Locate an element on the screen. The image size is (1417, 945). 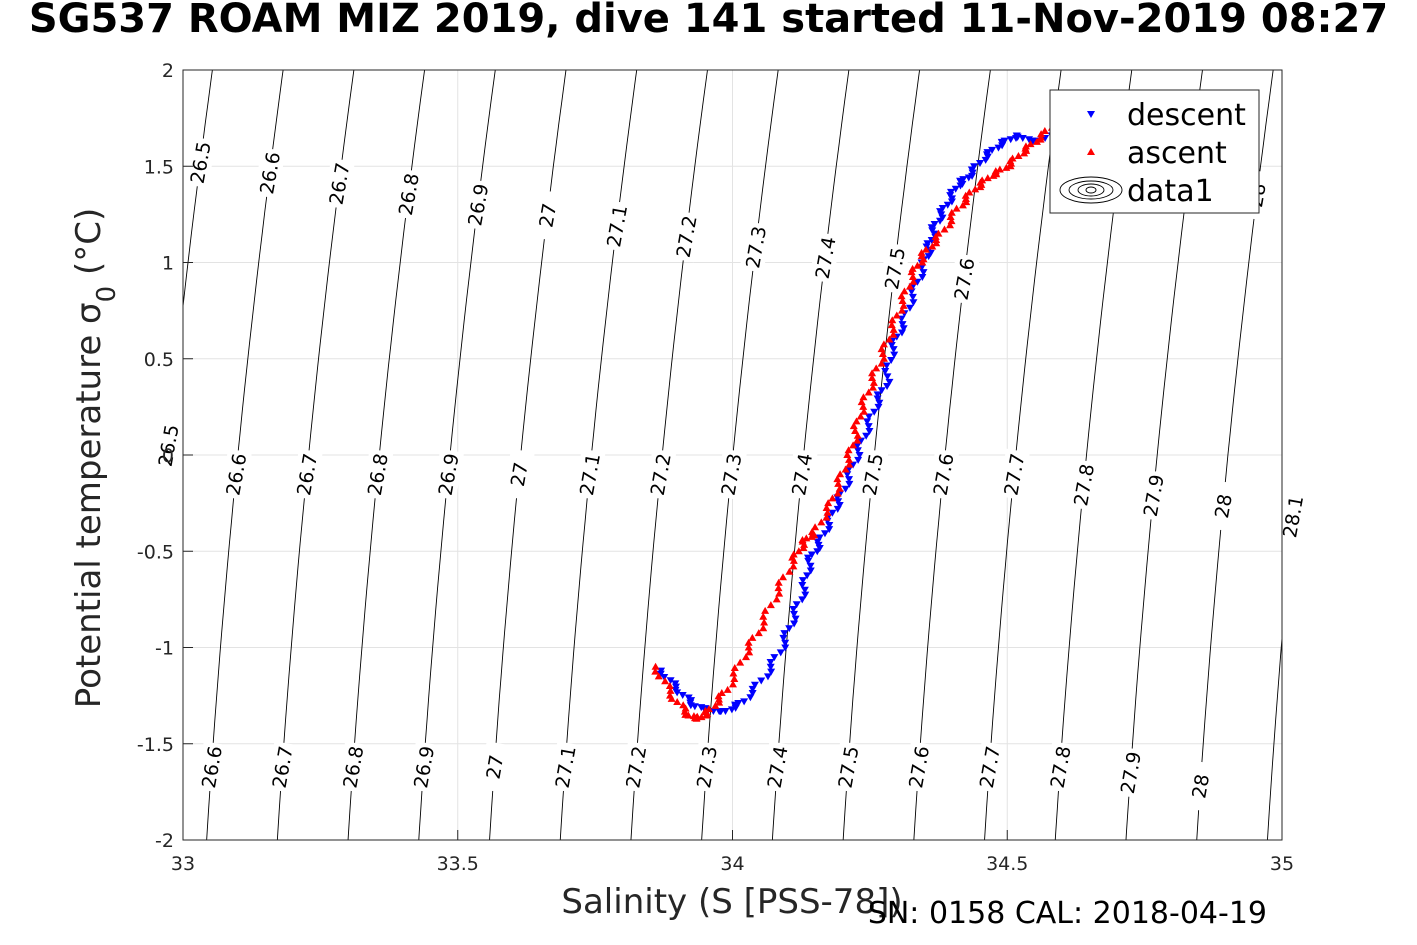
y-tick-label: 0.5 is located at coordinates (159, 360).